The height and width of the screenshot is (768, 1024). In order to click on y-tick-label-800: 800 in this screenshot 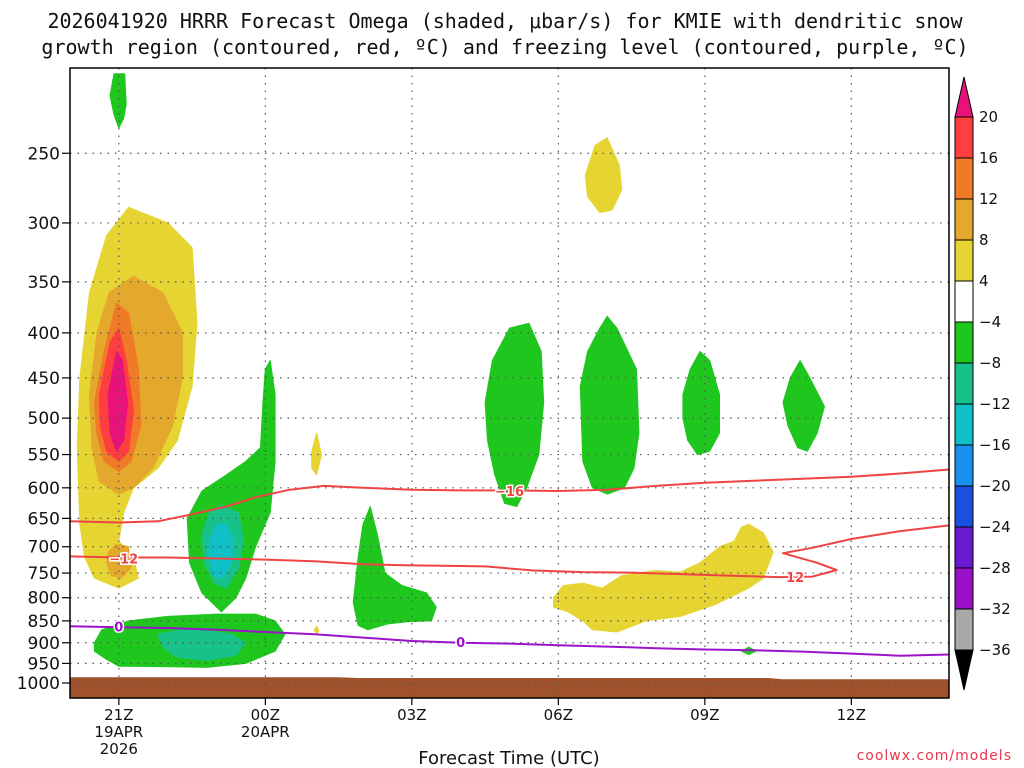, I will do `click(44, 599)`.